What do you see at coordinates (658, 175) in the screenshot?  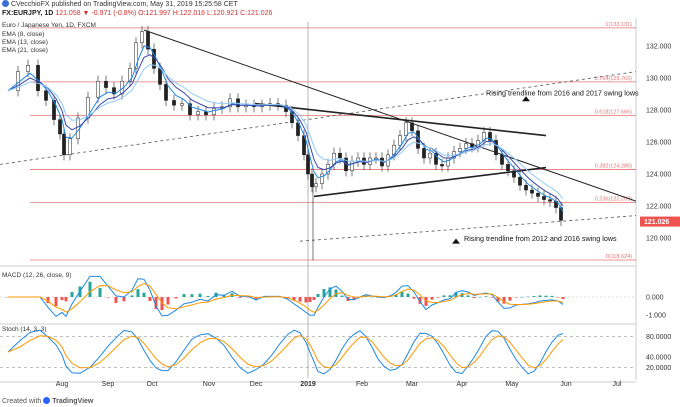 I see `price-tick-label: 124.000` at bounding box center [658, 175].